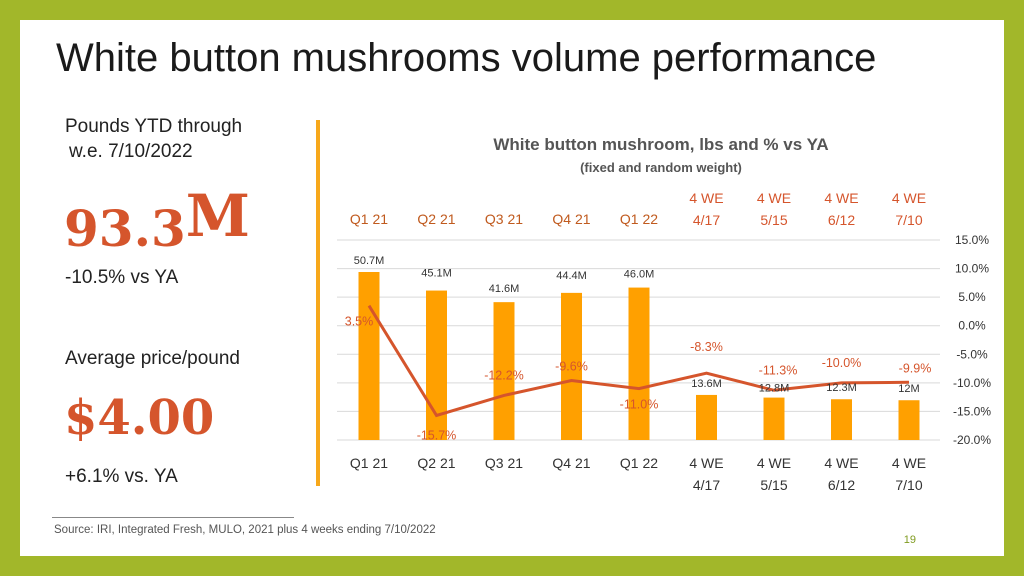  What do you see at coordinates (436, 219) in the screenshot?
I see `top-category-label: Q2 21` at bounding box center [436, 219].